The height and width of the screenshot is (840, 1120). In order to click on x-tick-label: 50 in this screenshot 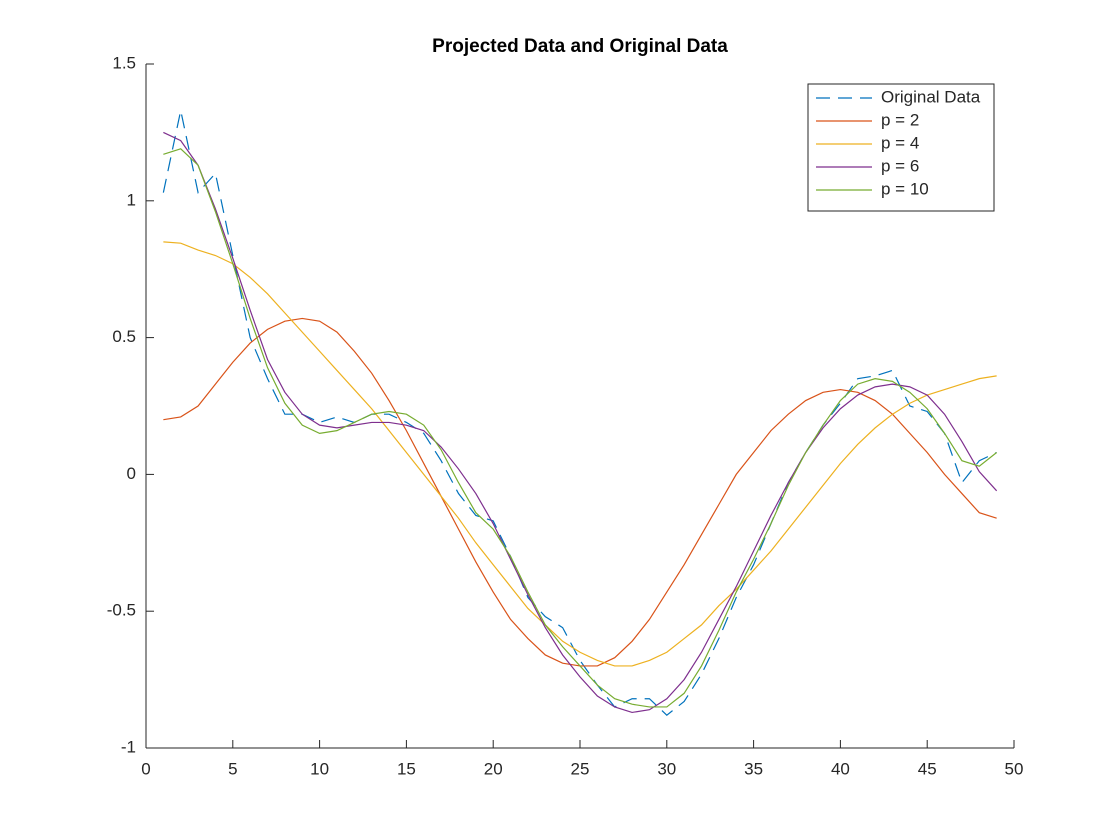, I will do `click(1014, 768)`.